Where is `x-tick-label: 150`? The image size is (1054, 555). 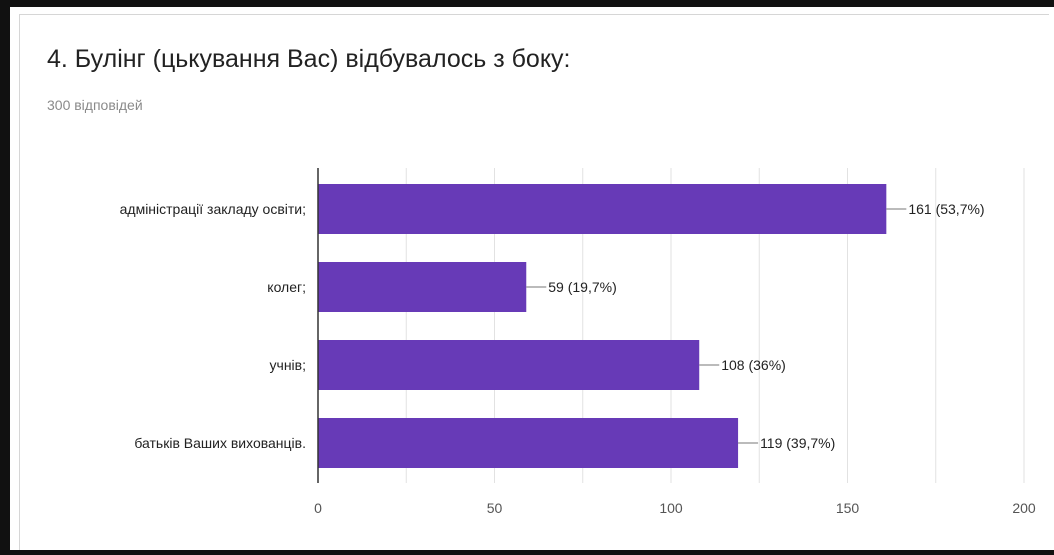 x-tick-label: 150 is located at coordinates (848, 508).